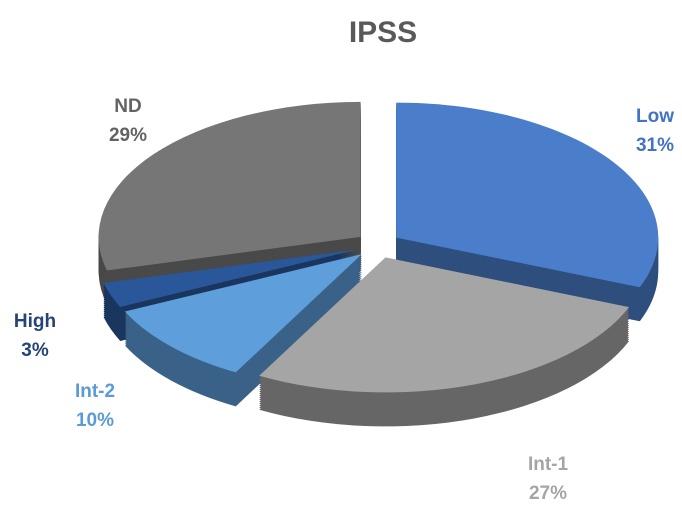 The image size is (682, 510). I want to click on data-label-name: ND, so click(127, 106).